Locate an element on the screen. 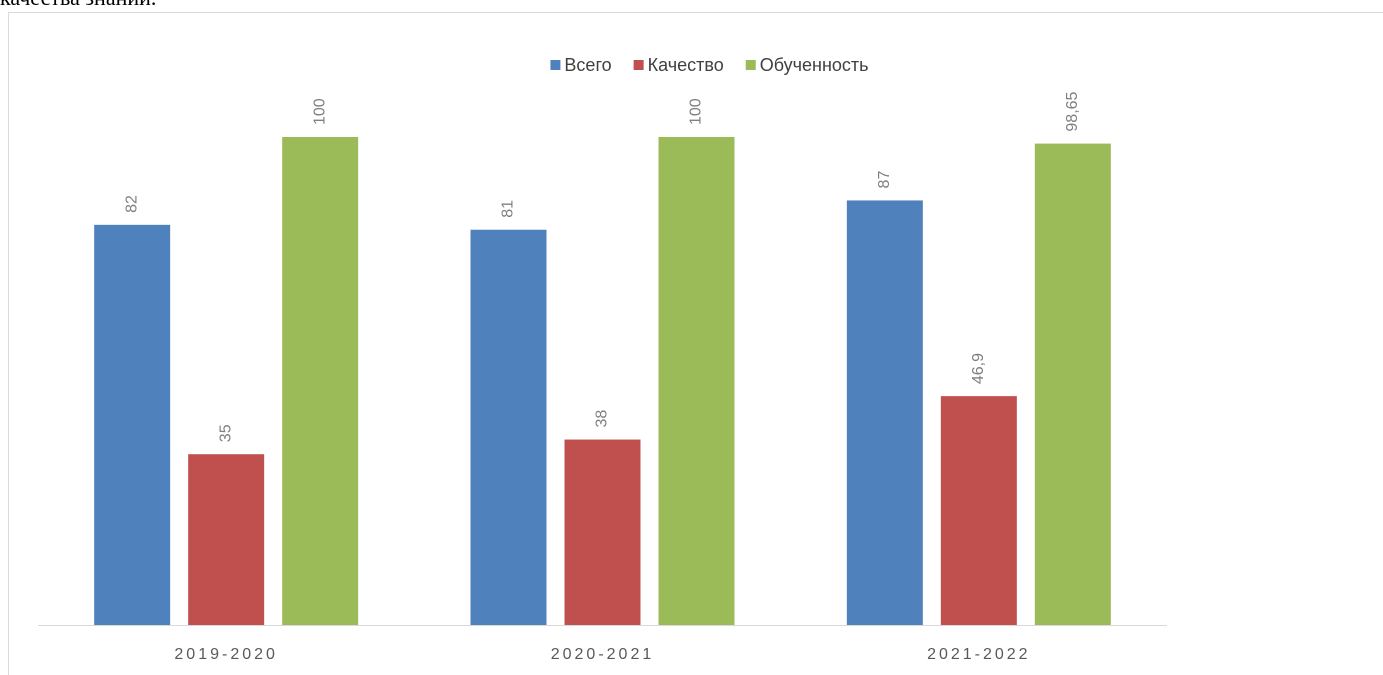  data-label: 35 is located at coordinates (225, 433).